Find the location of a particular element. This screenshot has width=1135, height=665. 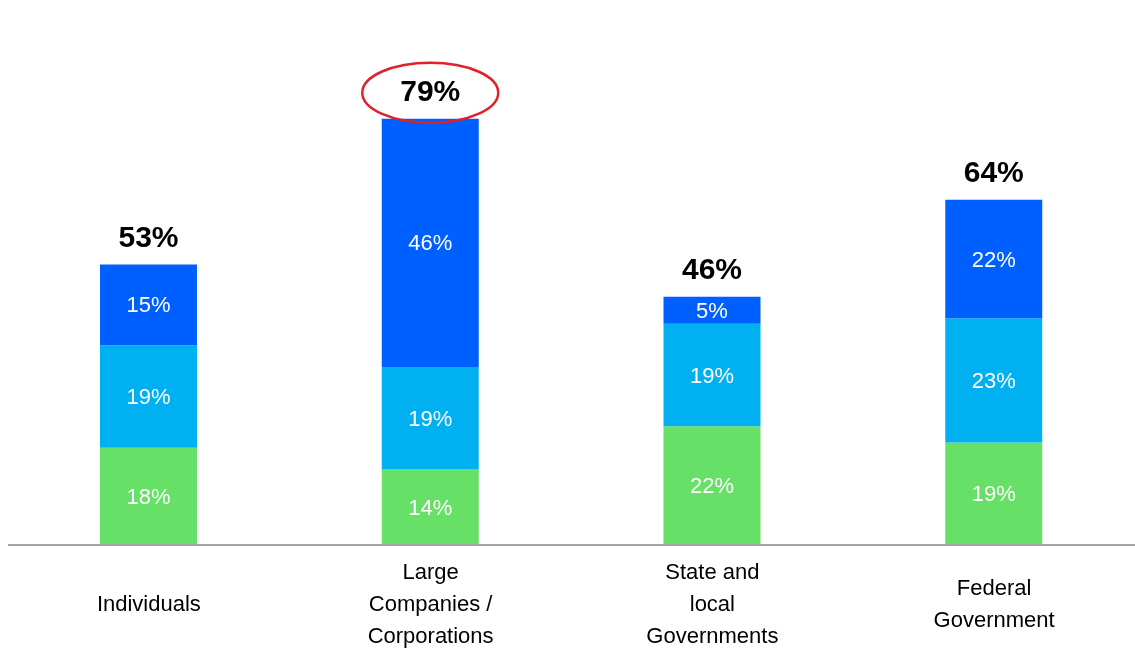

total-label: 53% is located at coordinates (148, 236).